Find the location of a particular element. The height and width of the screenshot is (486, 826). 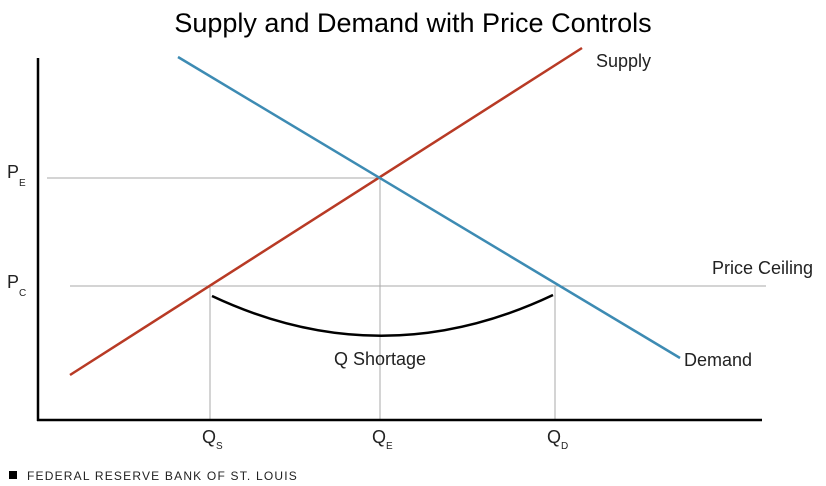

qd-sub: D is located at coordinates (564, 446).